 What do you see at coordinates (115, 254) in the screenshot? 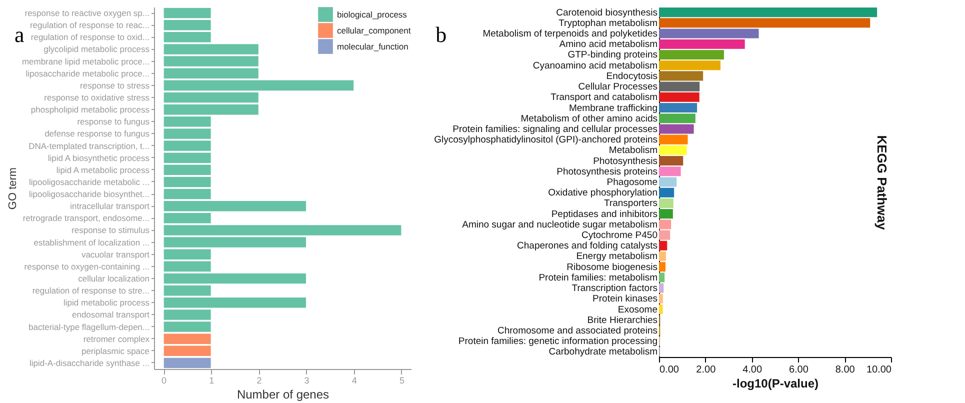
I see `y-tick-label: vacuolar transport` at bounding box center [115, 254].